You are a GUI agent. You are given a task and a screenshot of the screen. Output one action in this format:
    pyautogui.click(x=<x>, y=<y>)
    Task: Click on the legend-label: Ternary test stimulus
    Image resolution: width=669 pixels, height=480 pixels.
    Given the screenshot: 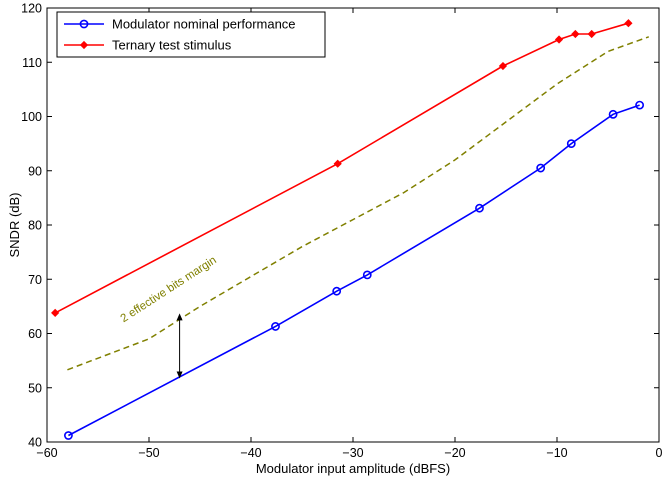 What is the action you would take?
    pyautogui.click(x=172, y=45)
    